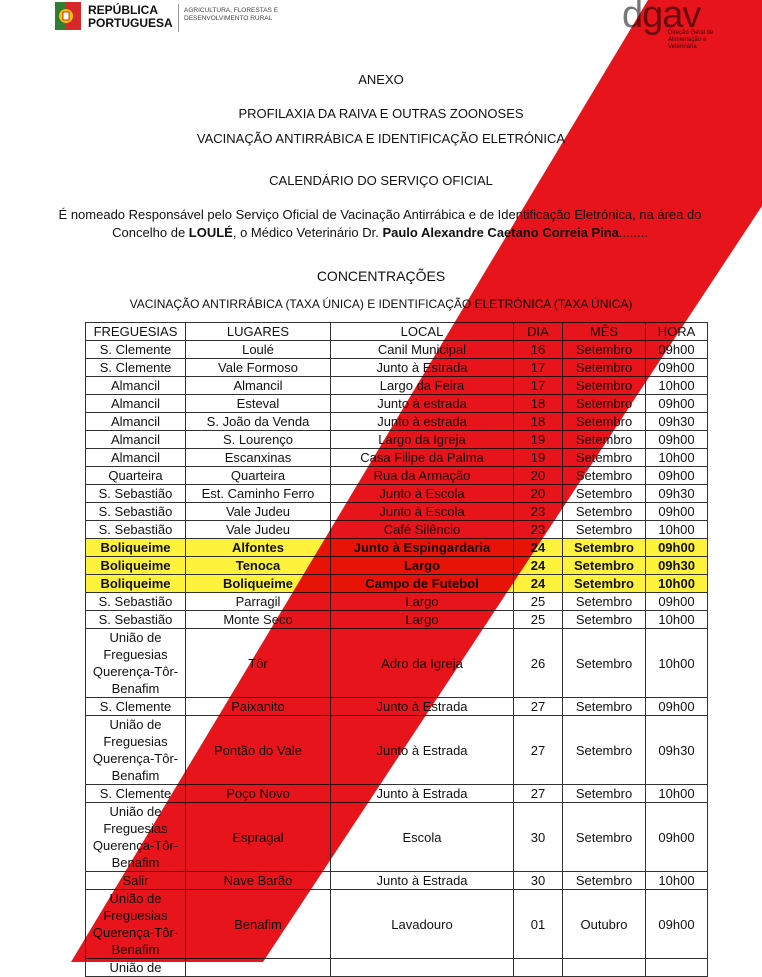  Describe the element at coordinates (538, 880) in the screenshot. I see `table-cell: 30` at that location.